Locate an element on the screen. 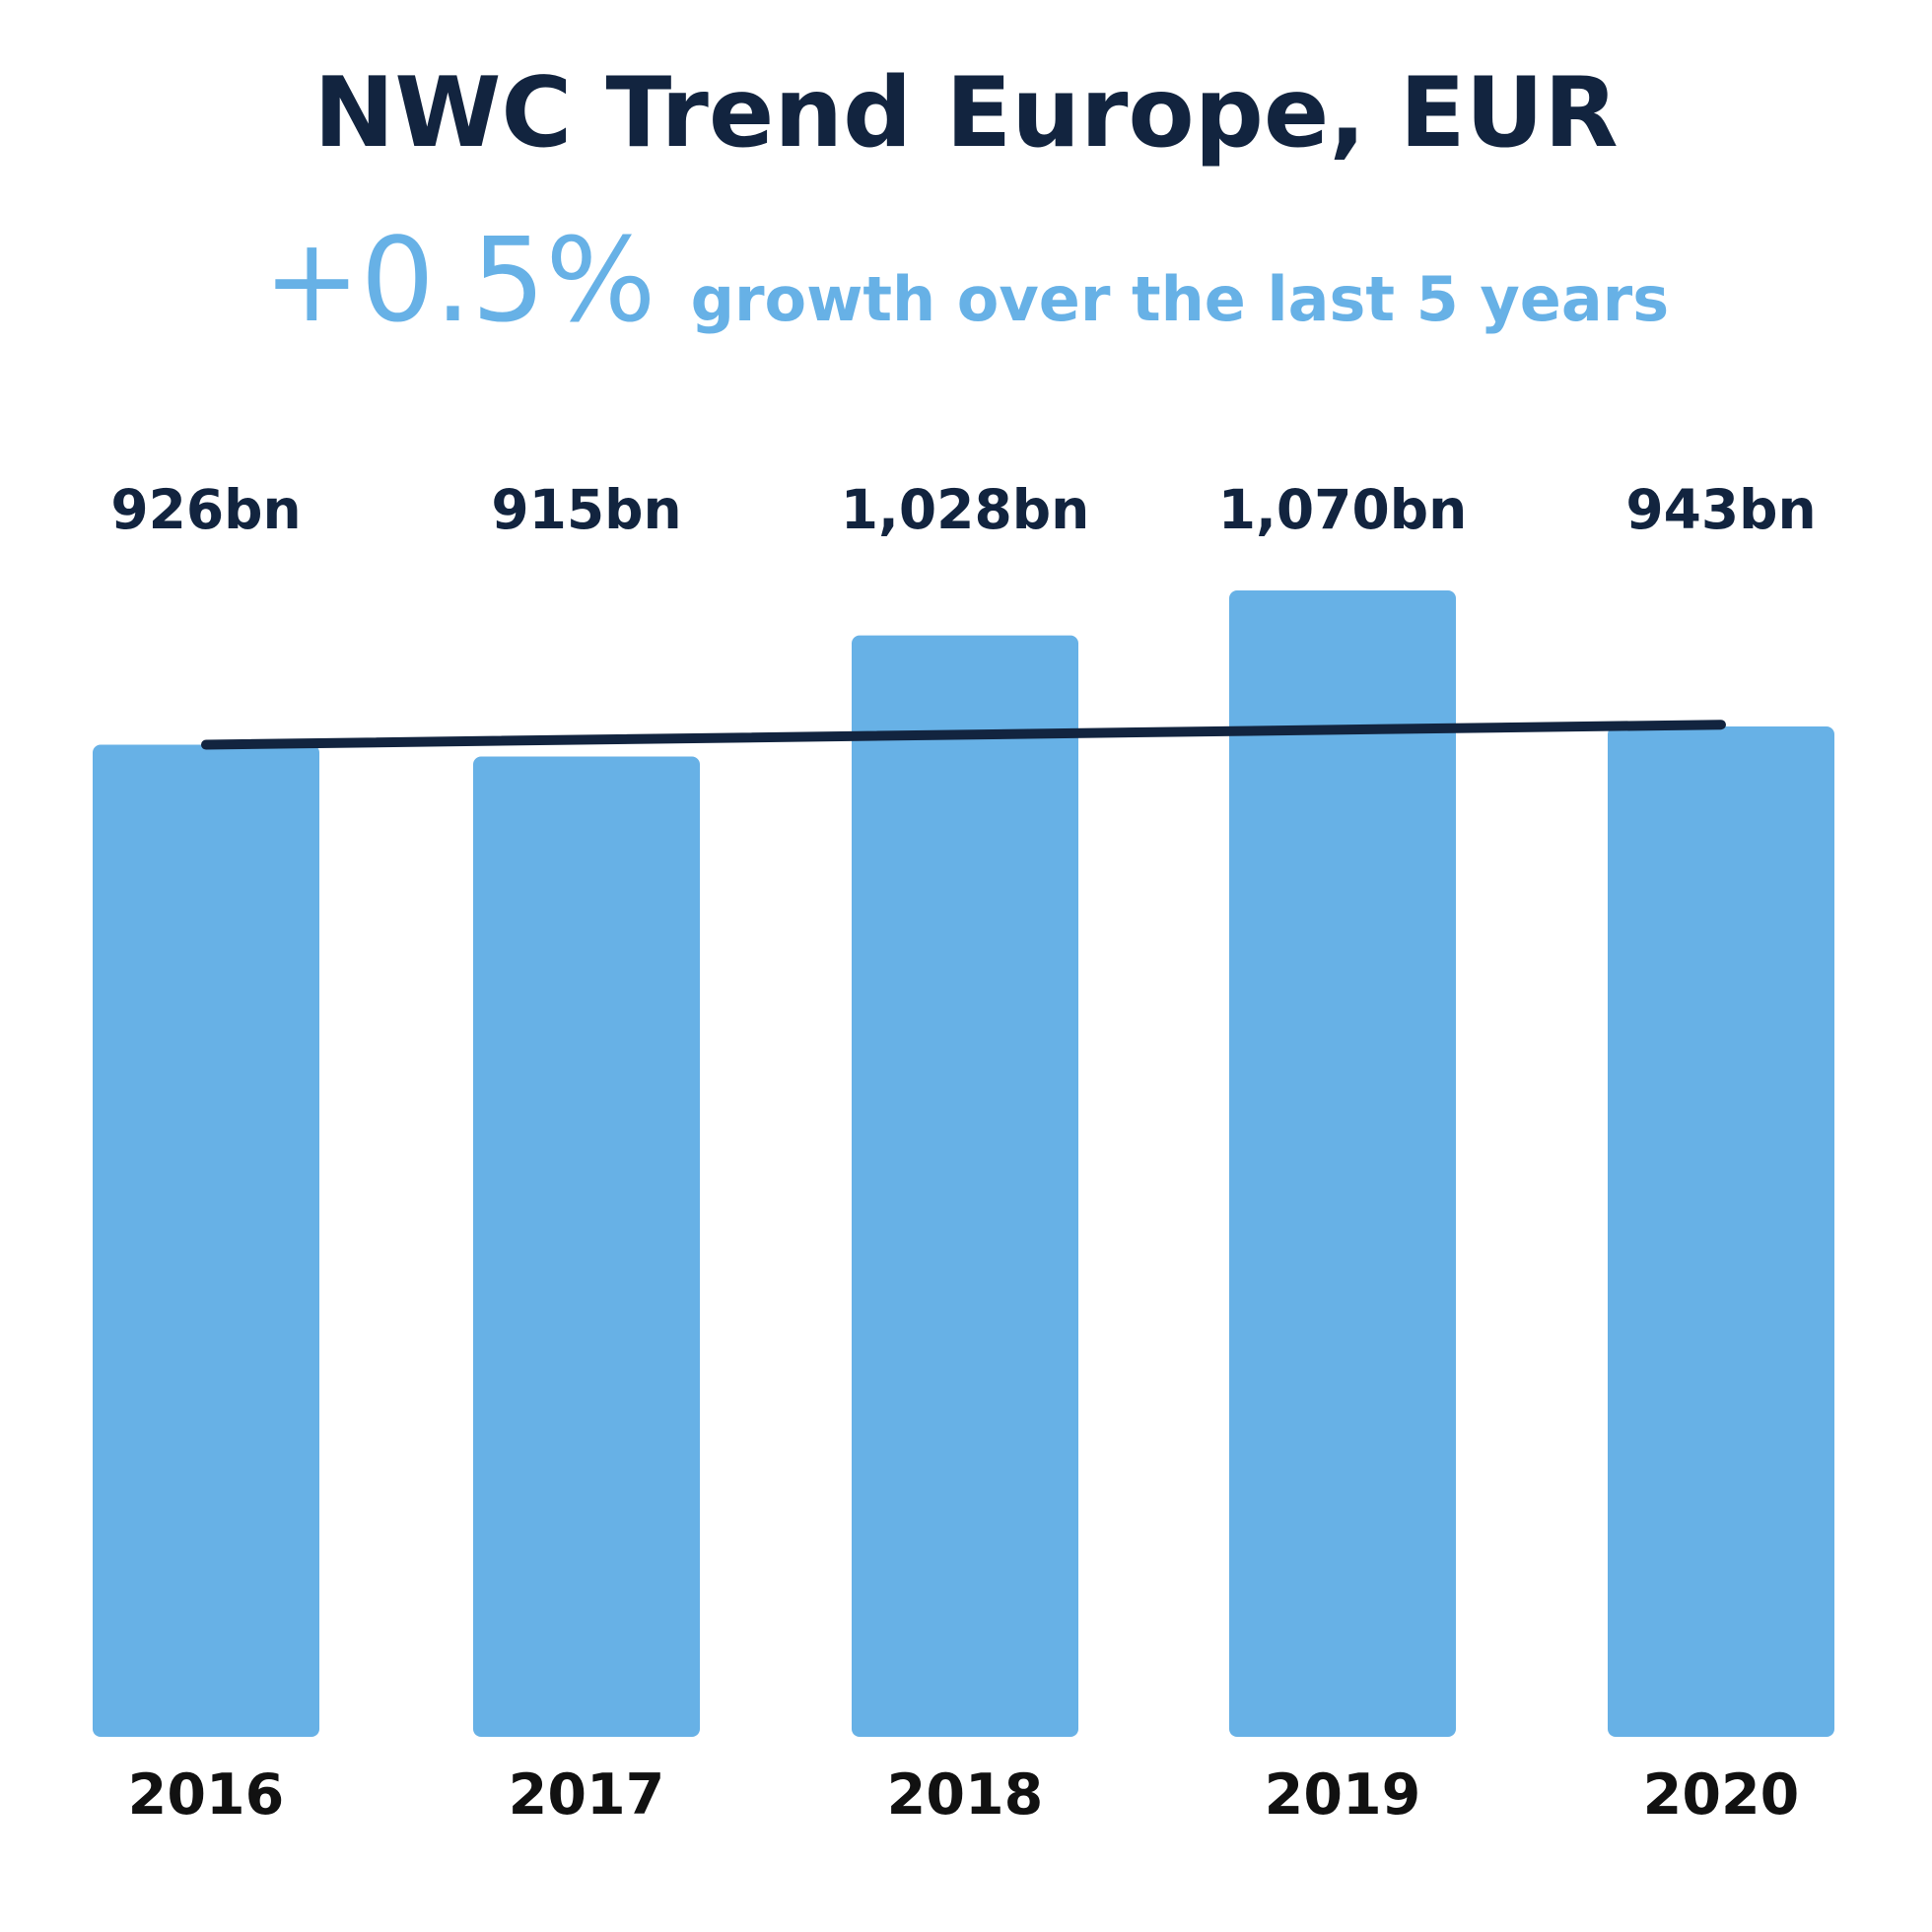  trendline is located at coordinates (964, 735).